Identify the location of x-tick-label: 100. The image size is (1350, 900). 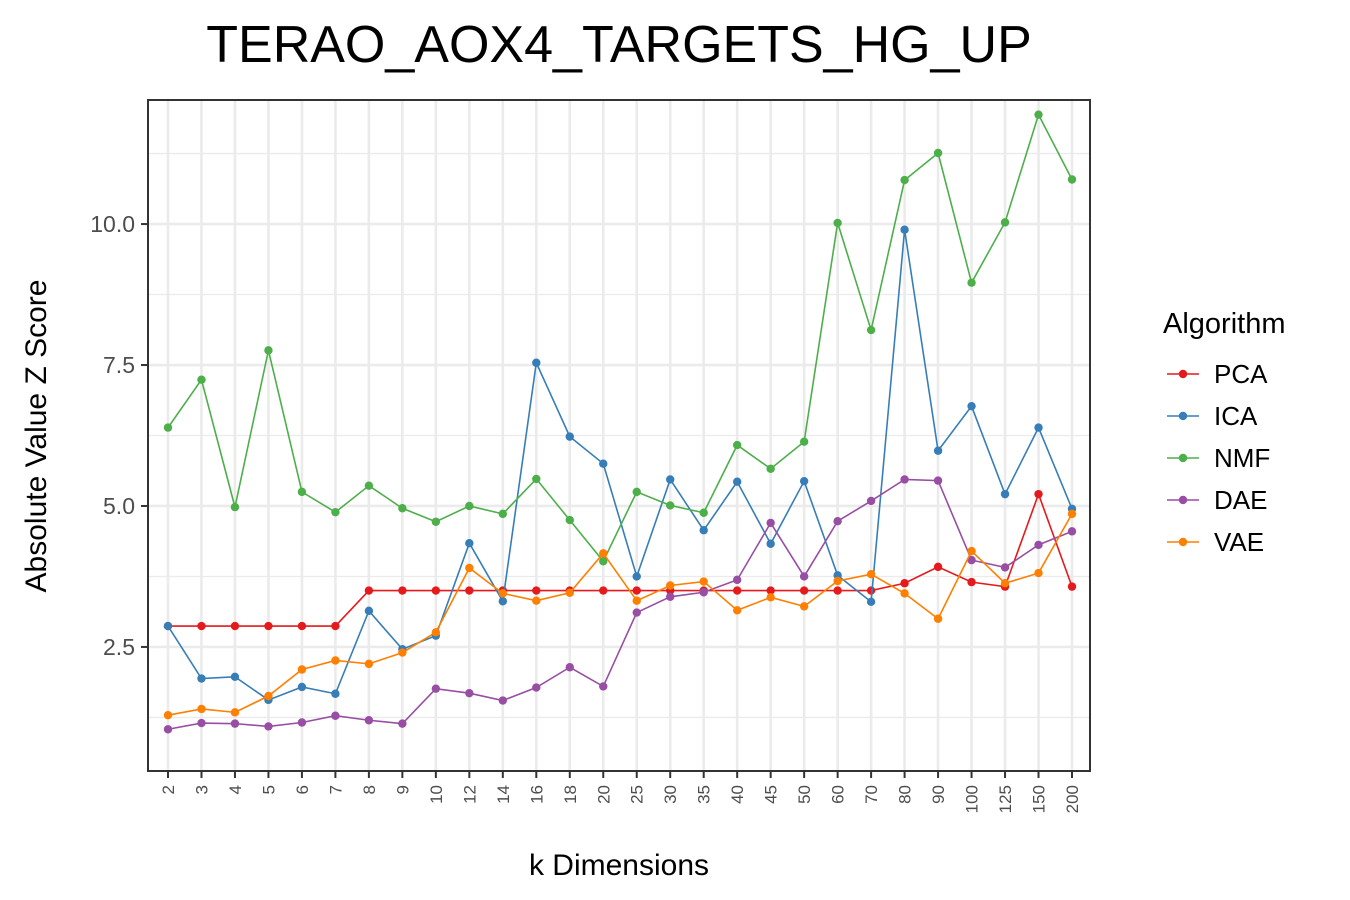
(972, 799).